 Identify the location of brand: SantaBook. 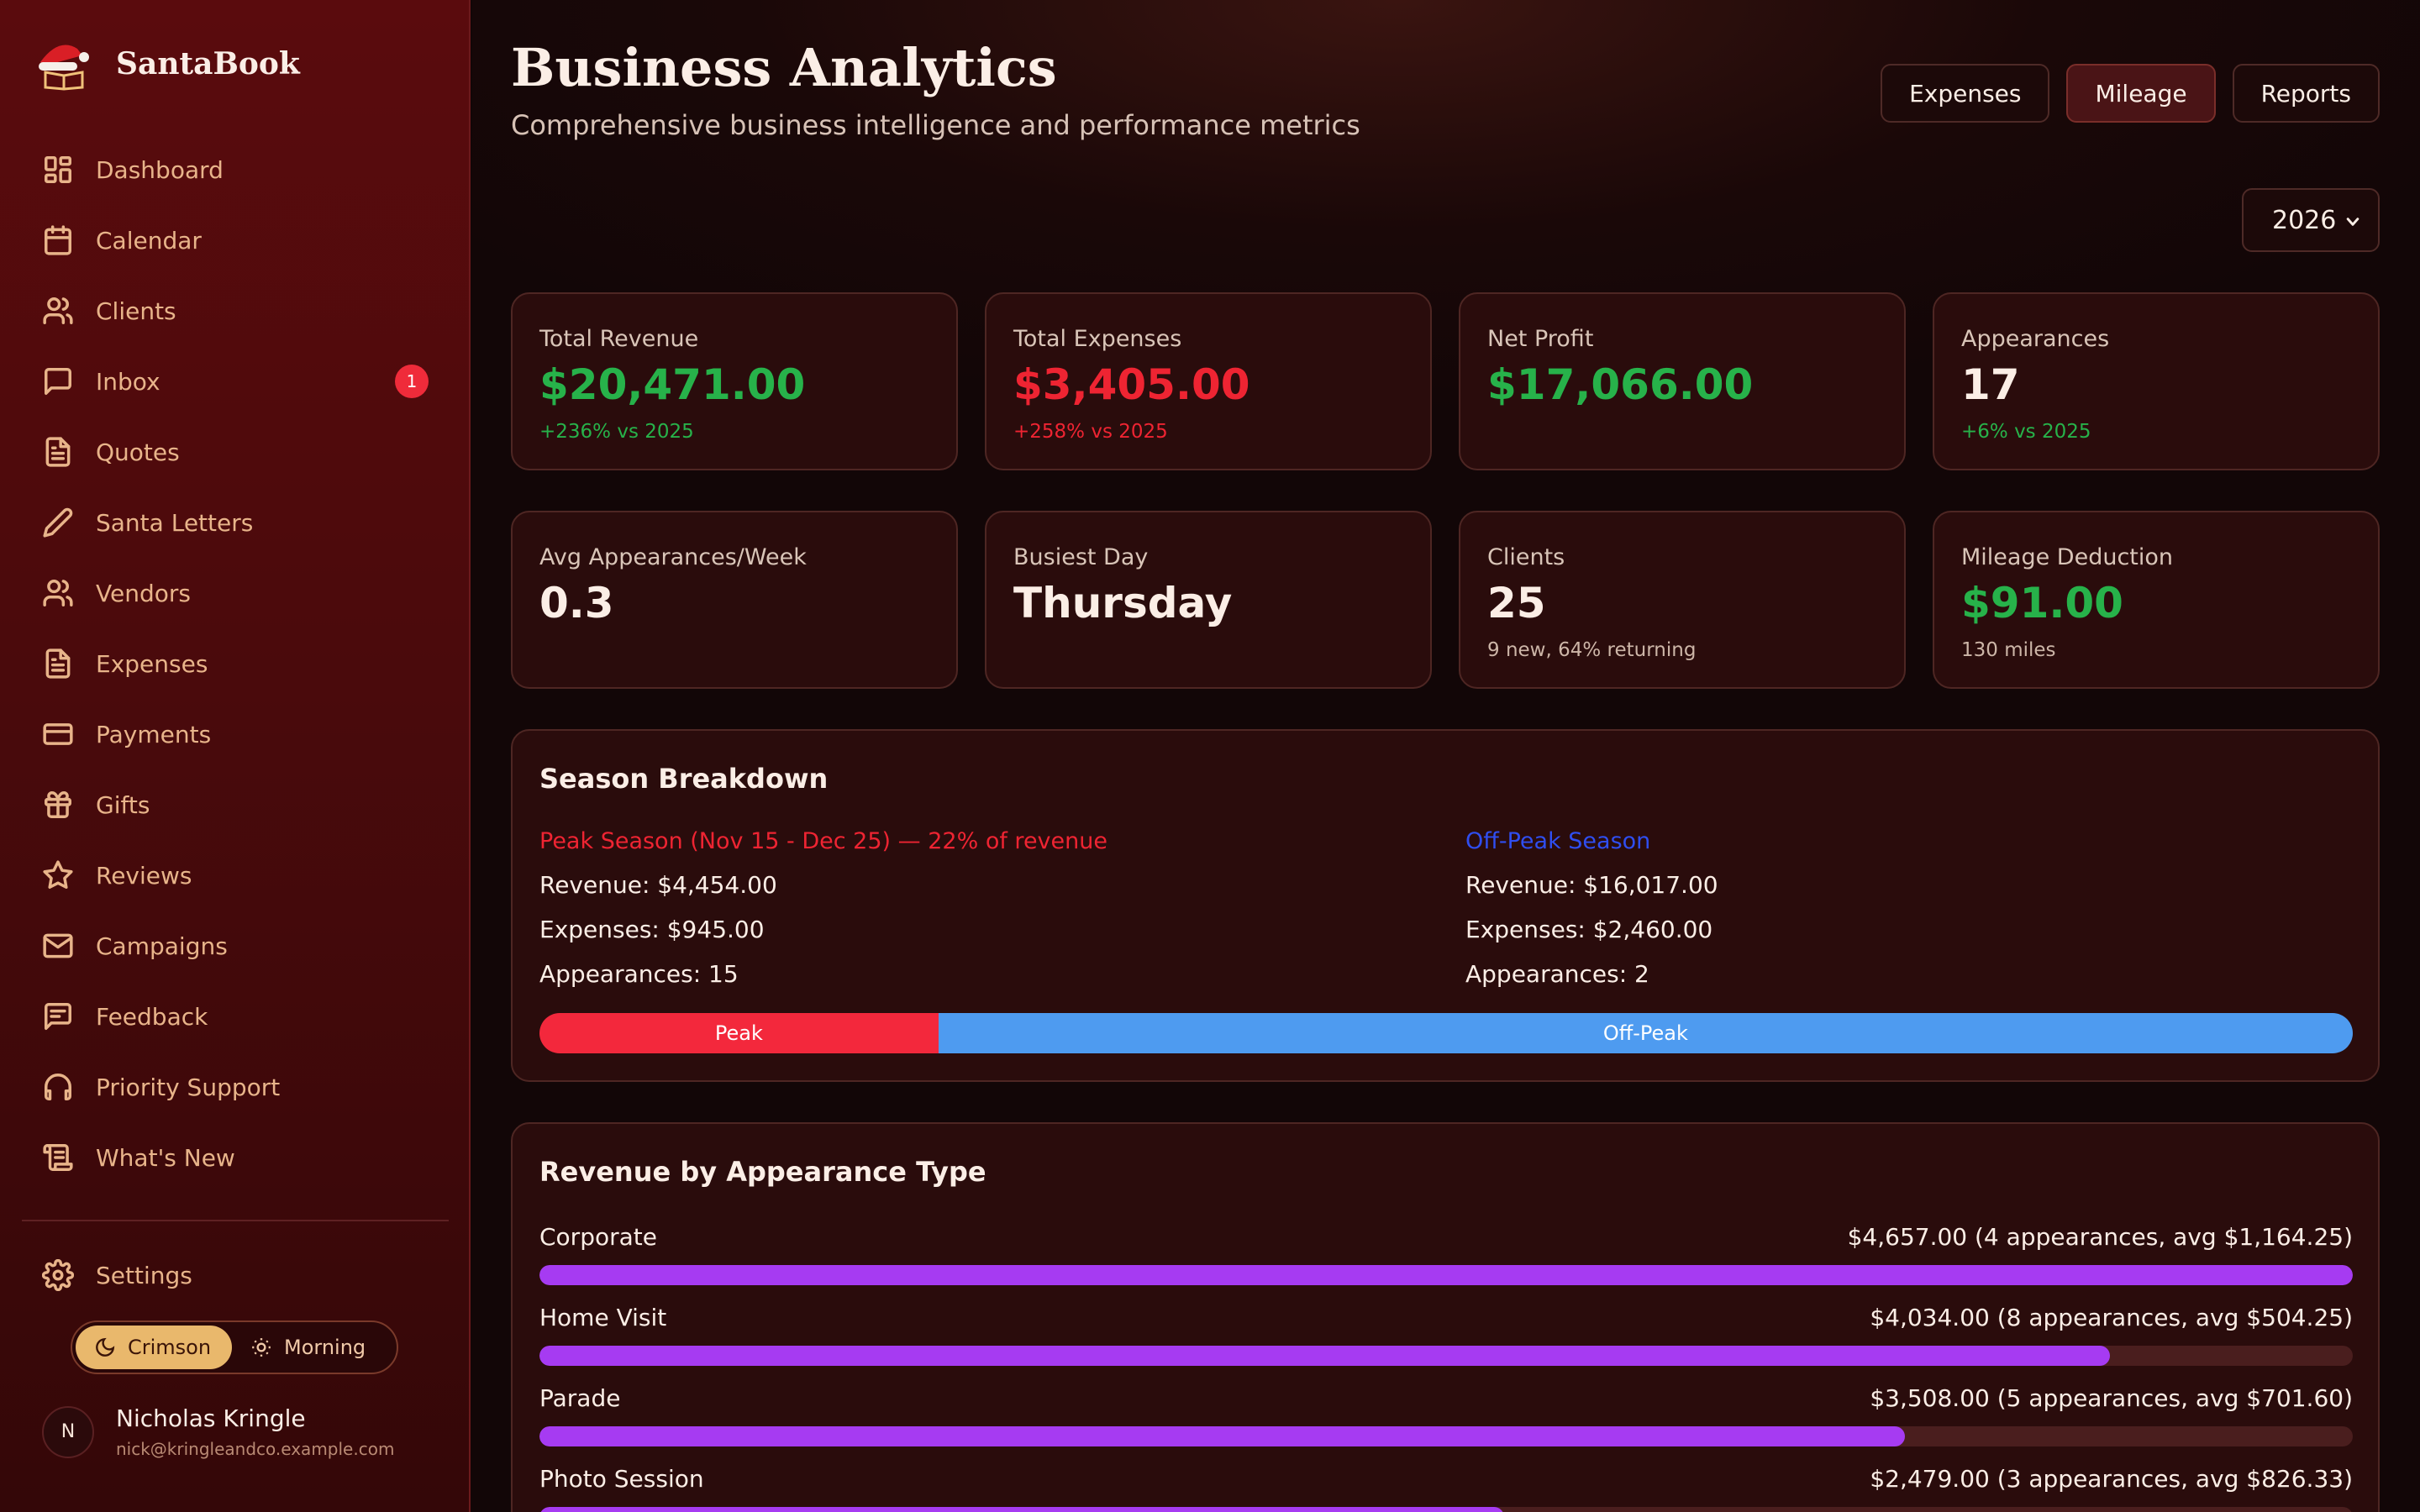
(167, 64).